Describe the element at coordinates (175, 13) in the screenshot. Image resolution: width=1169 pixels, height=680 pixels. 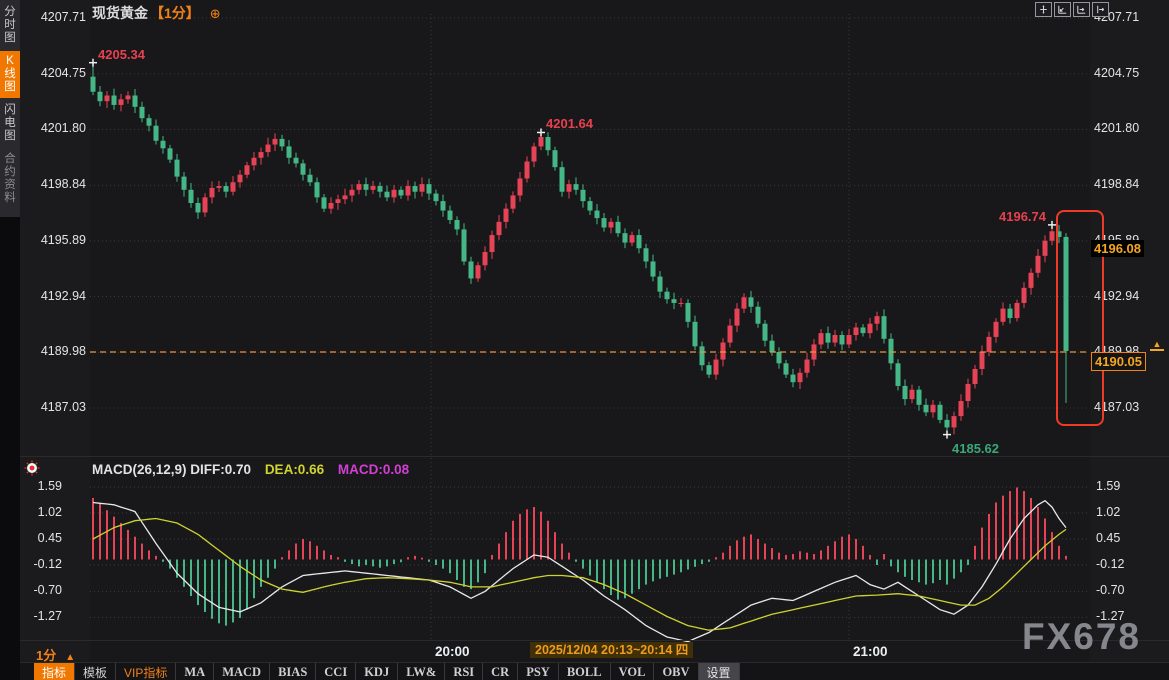
I see `interval-tag: 【1分】` at that location.